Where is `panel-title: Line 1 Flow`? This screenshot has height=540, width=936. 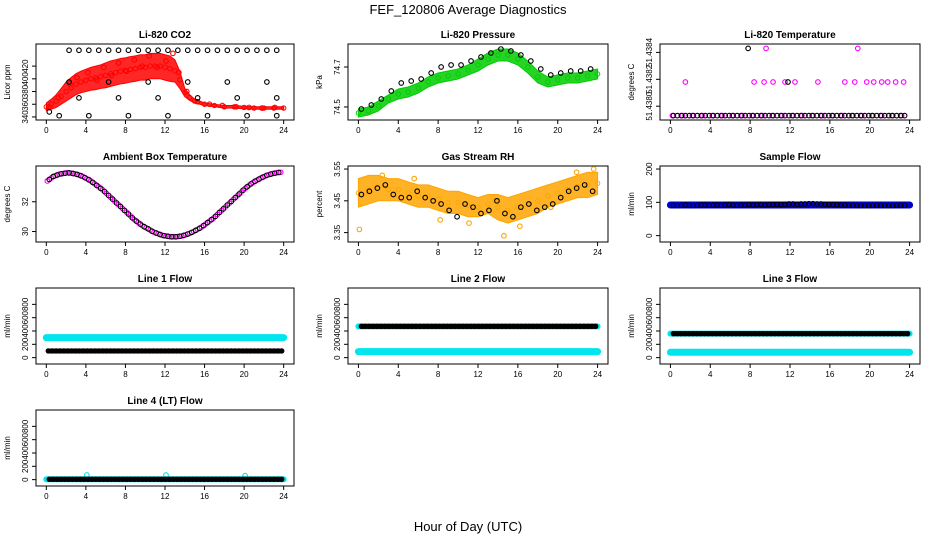
panel-title: Line 1 Flow is located at coordinates (165, 279).